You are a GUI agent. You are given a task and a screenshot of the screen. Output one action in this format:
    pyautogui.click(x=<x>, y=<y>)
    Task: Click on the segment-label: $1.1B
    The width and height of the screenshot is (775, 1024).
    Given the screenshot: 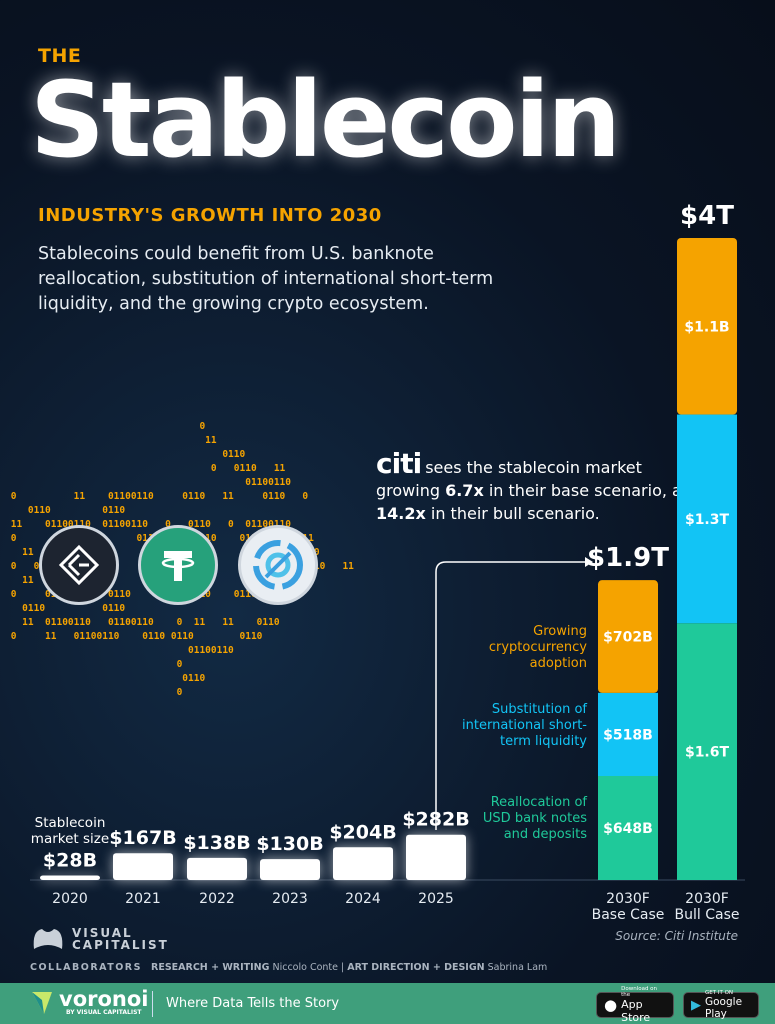 What is the action you would take?
    pyautogui.click(x=706, y=327)
    